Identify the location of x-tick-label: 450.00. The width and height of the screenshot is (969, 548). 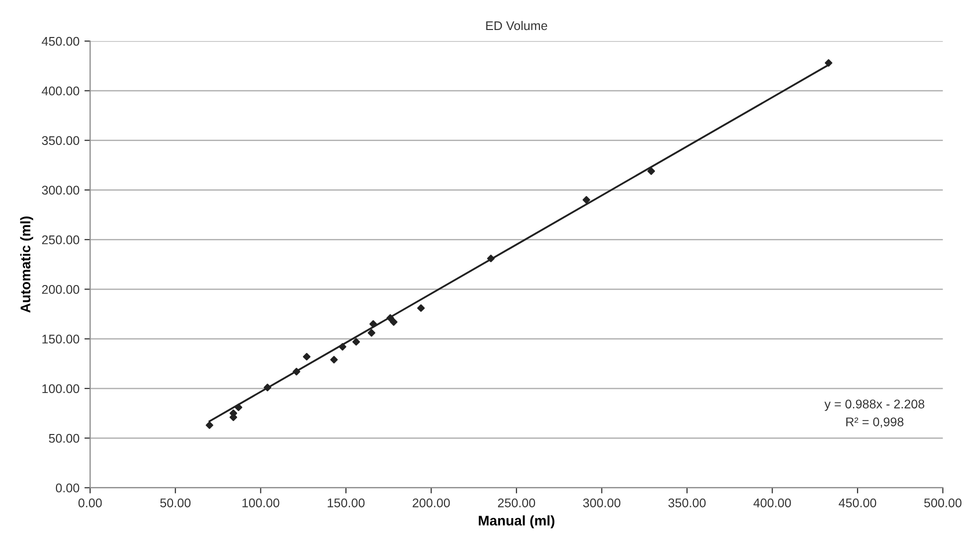
(857, 503).